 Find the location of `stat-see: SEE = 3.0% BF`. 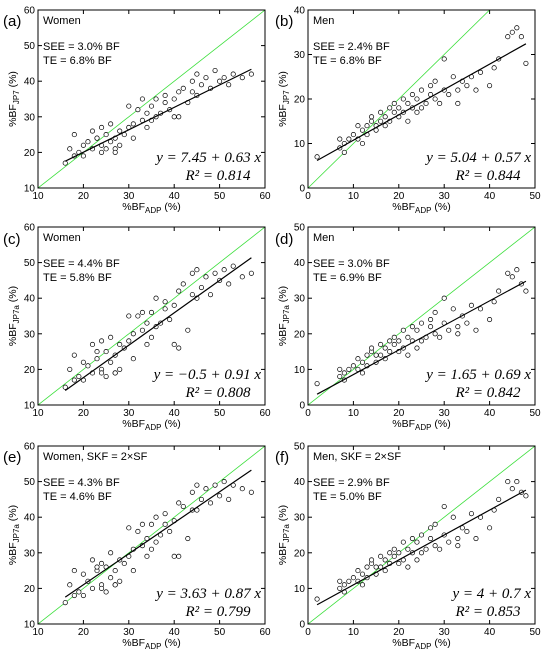

stat-see: SEE = 3.0% BF is located at coordinates (81, 47).